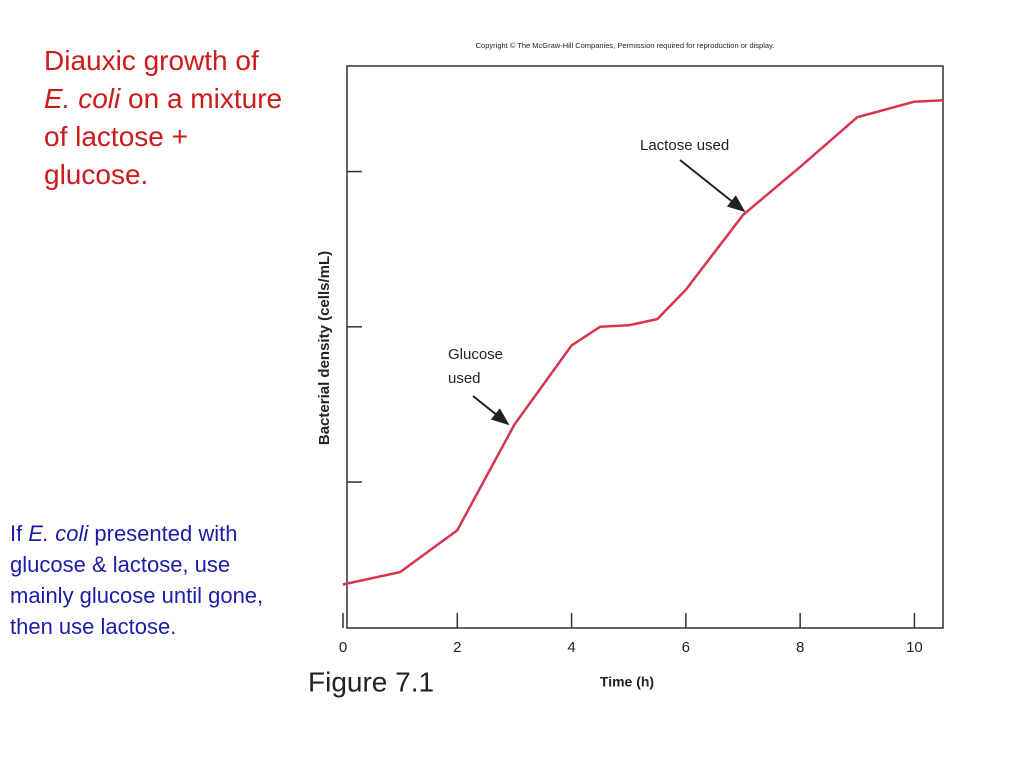  What do you see at coordinates (686, 647) in the screenshot?
I see `x-tick-label: 6` at bounding box center [686, 647].